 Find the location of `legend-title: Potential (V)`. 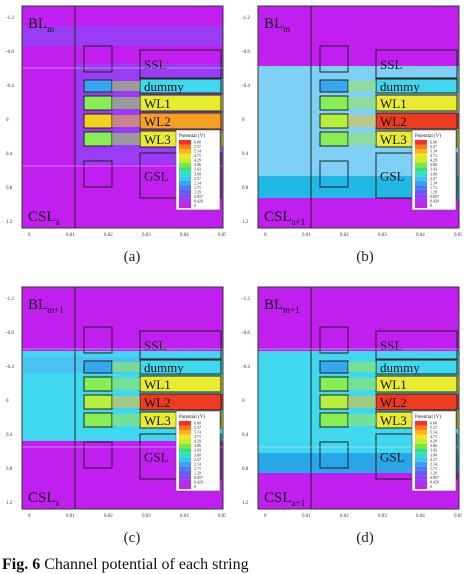

legend-title: Potential (V) is located at coordinates (428, 417).